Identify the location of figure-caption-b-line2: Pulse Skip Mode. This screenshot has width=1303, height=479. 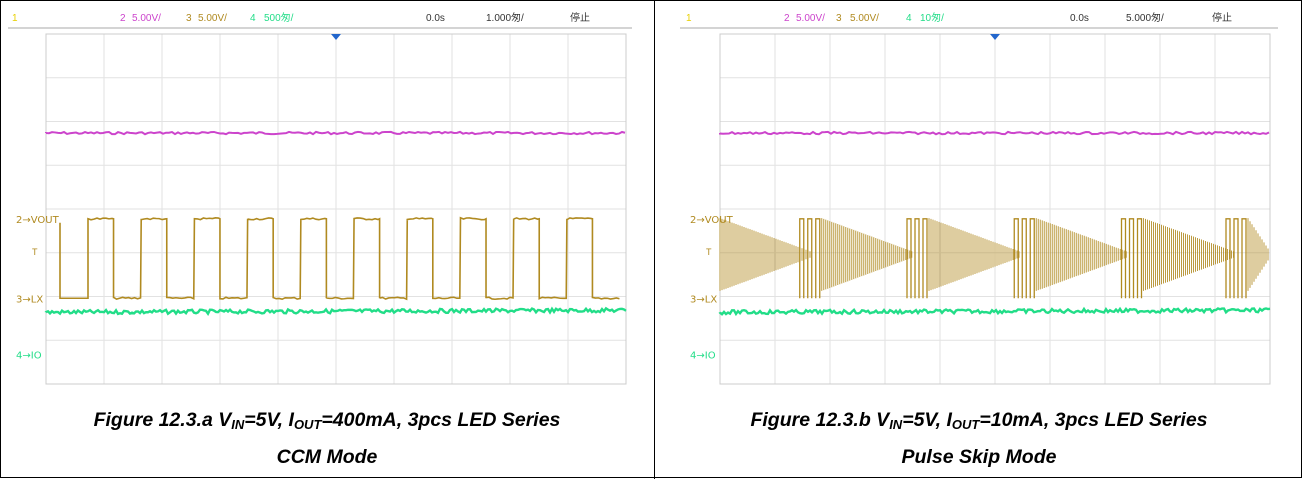
(979, 457).